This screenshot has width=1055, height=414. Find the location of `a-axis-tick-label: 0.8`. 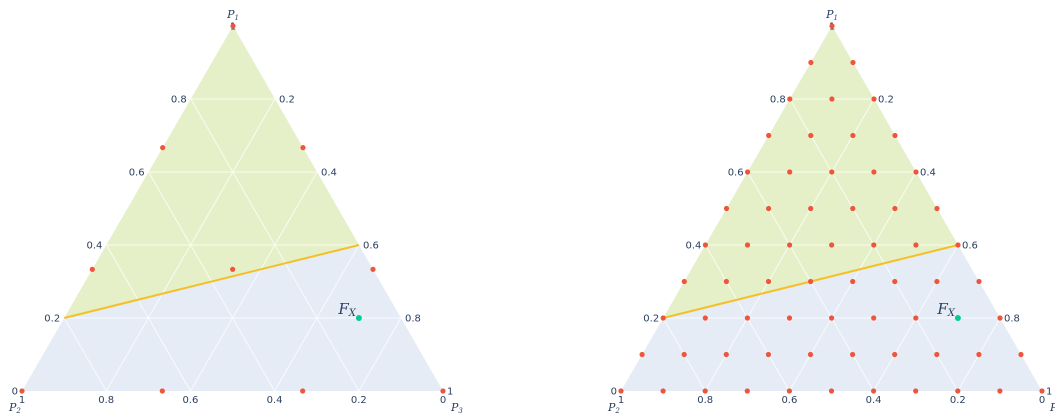

a-axis-tick-label: 0.8 is located at coordinates (179, 100).